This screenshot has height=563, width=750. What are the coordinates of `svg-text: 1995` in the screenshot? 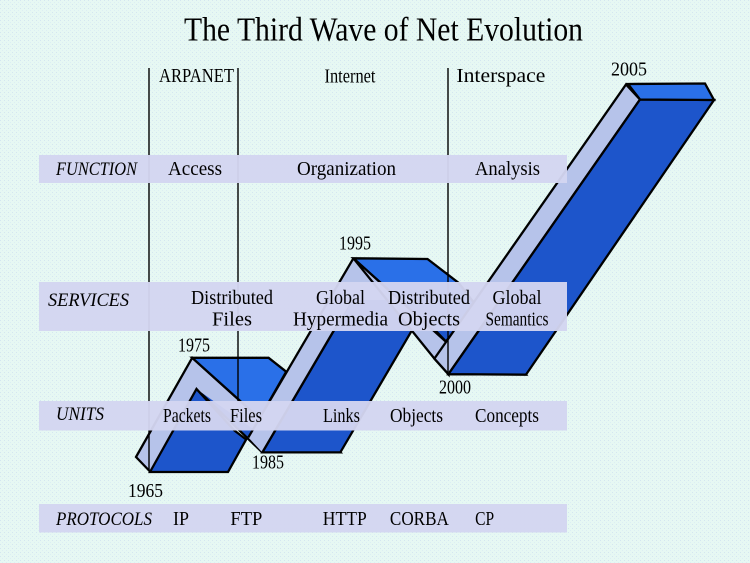 It's located at (355, 244).